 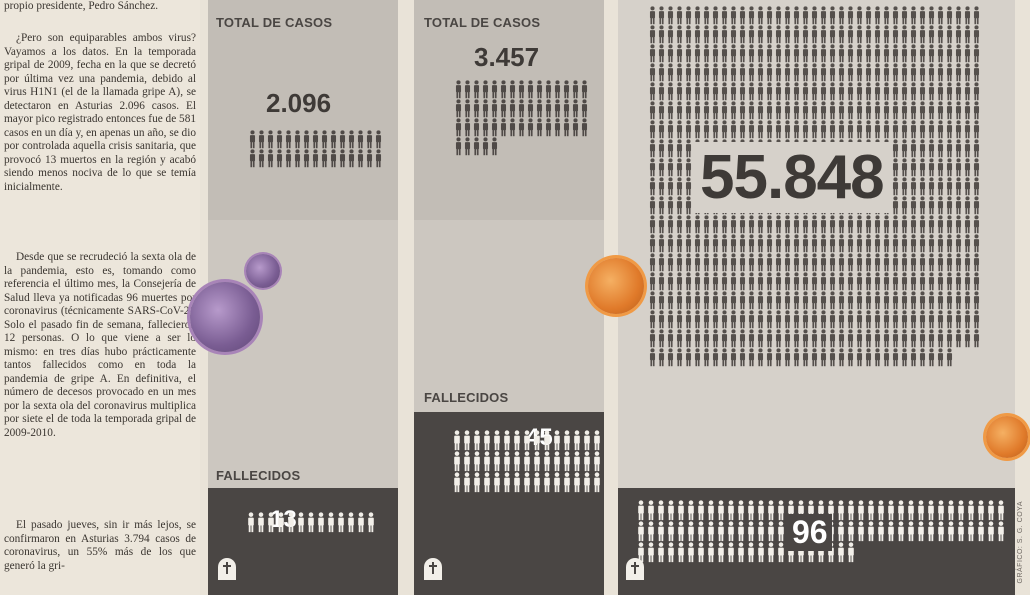 I want to click on tombstone-icon, so click(x=635, y=569).